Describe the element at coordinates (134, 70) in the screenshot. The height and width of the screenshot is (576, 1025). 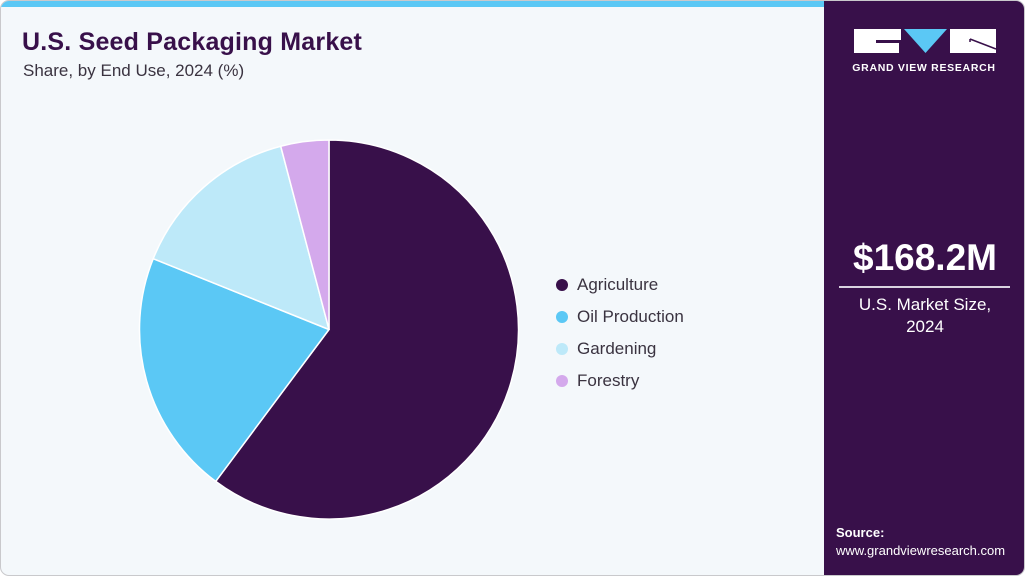
I see `chart-subtitle: Share, by End Use, 2024 (%)` at that location.